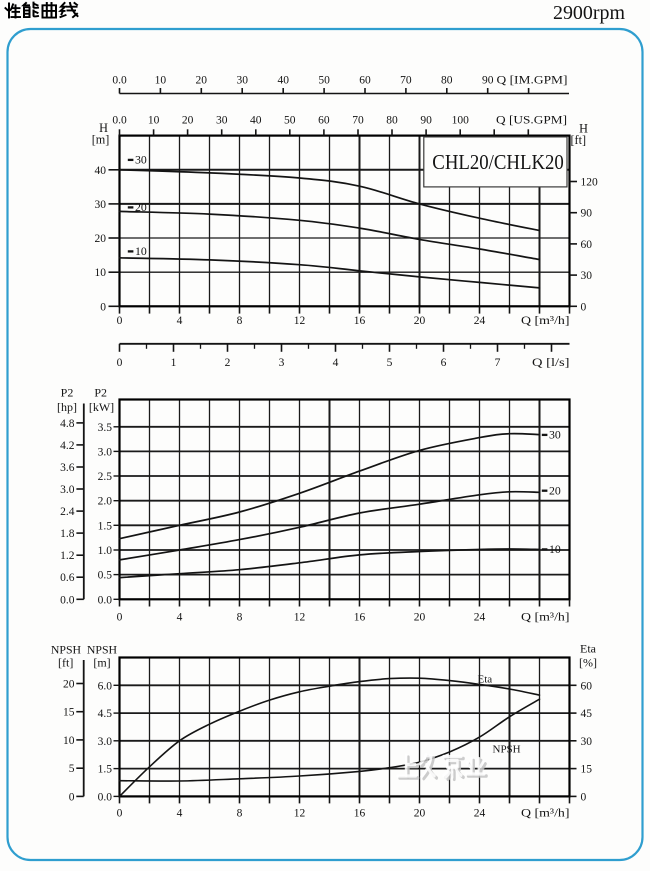 The image size is (650, 871). What do you see at coordinates (105, 502) in the screenshot?
I see `svg-text: 2.0` at bounding box center [105, 502].